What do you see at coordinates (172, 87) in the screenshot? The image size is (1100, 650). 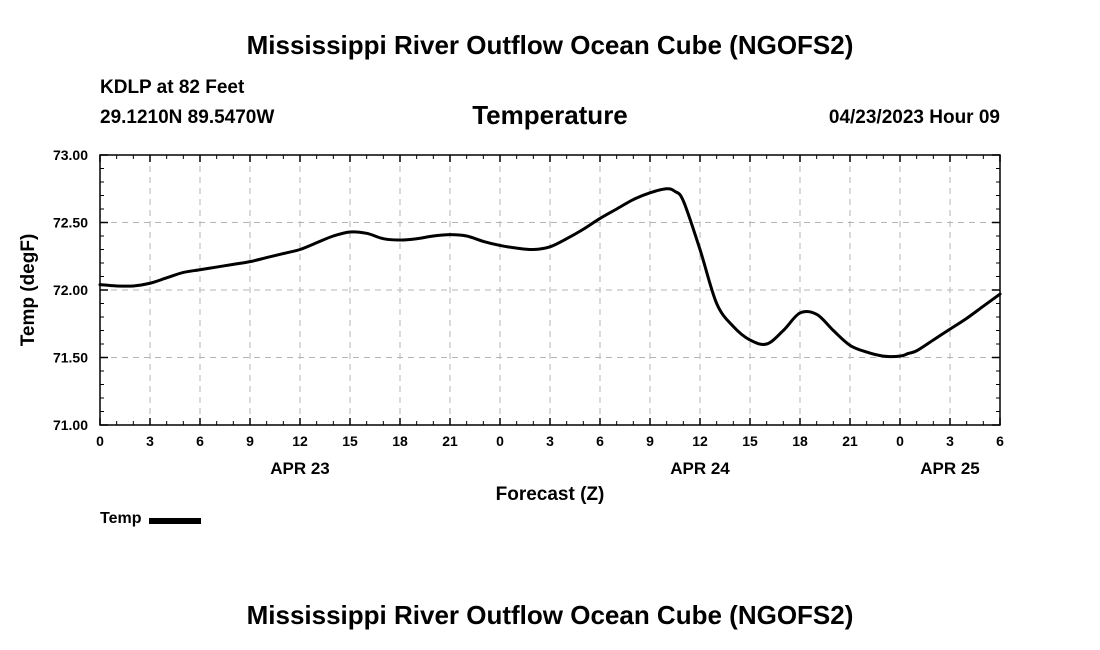 I see `station-label: KDLP at 82 Feet` at bounding box center [172, 87].